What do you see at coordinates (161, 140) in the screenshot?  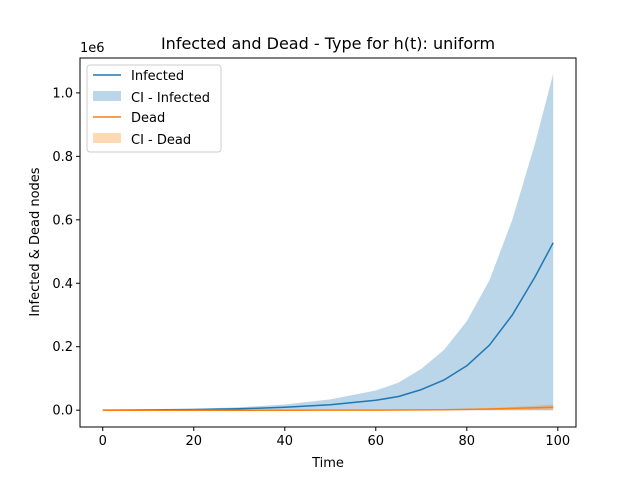 I see `legend-label-ci-dead: CI - Dead` at bounding box center [161, 140].